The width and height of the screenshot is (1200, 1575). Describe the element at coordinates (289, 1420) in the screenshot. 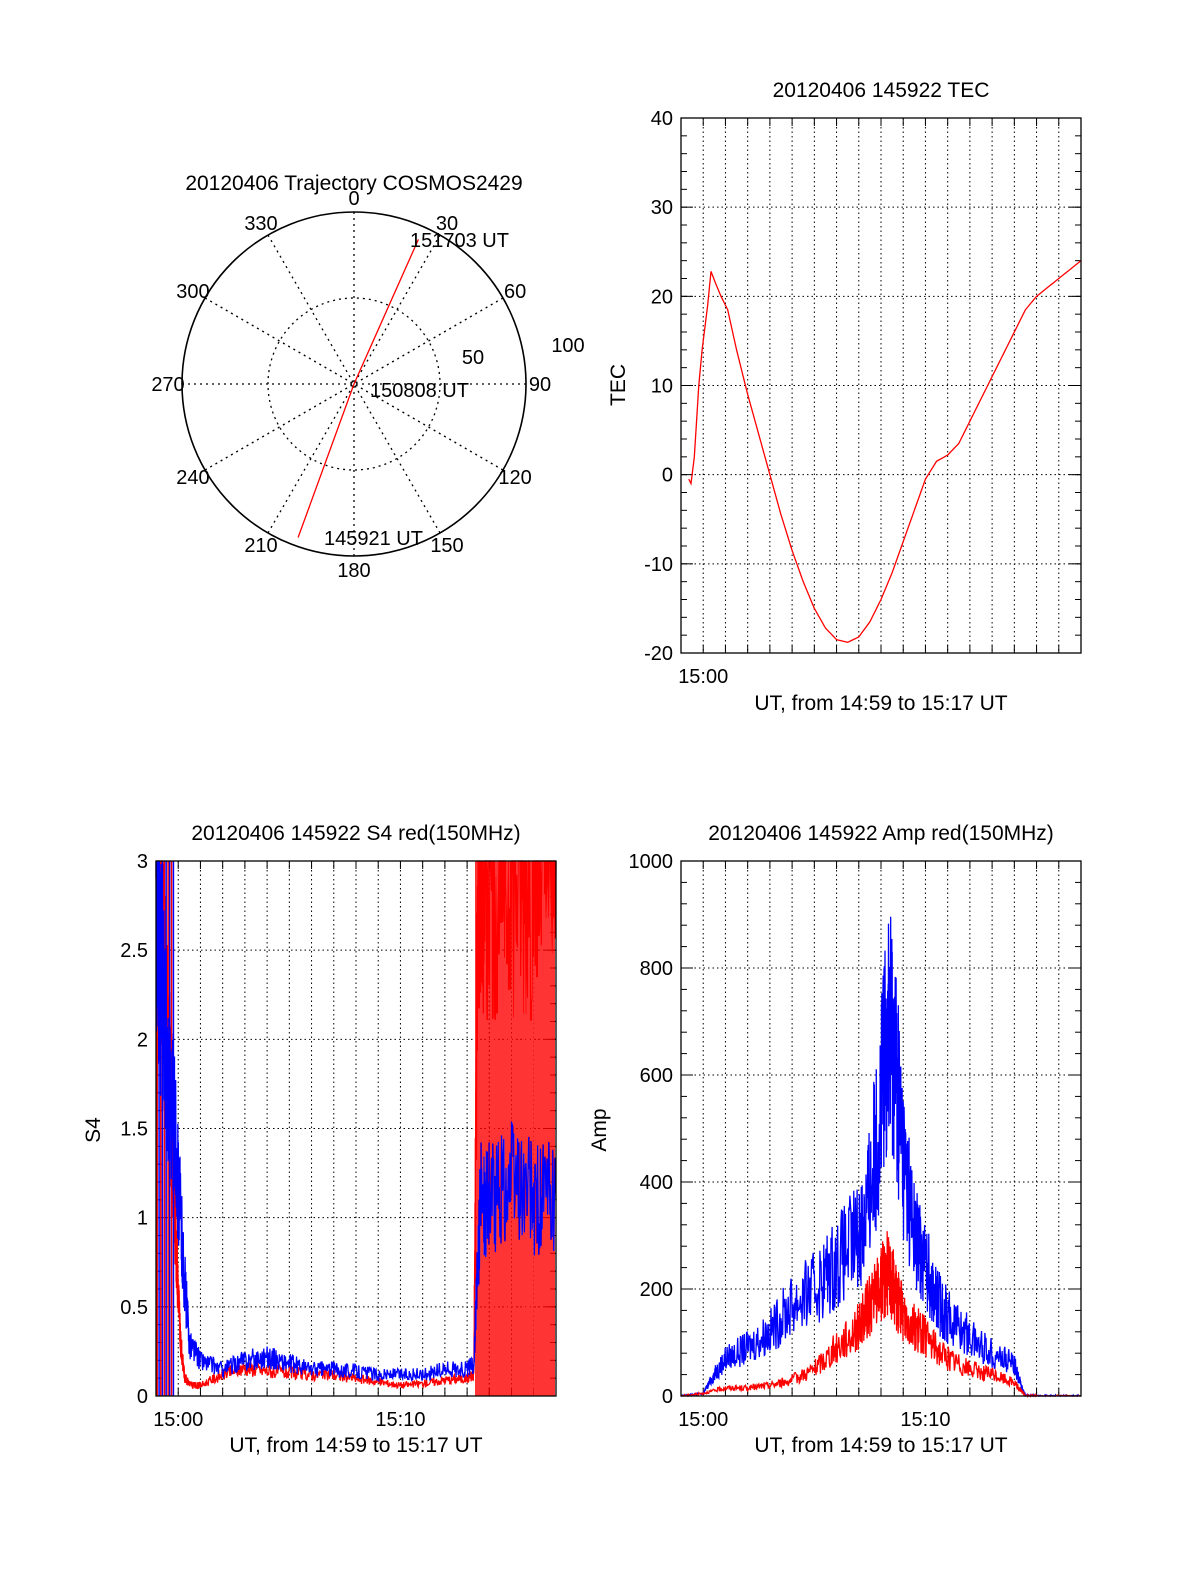

I see `s4-x-tick-labels: 15:00 15:10` at that location.